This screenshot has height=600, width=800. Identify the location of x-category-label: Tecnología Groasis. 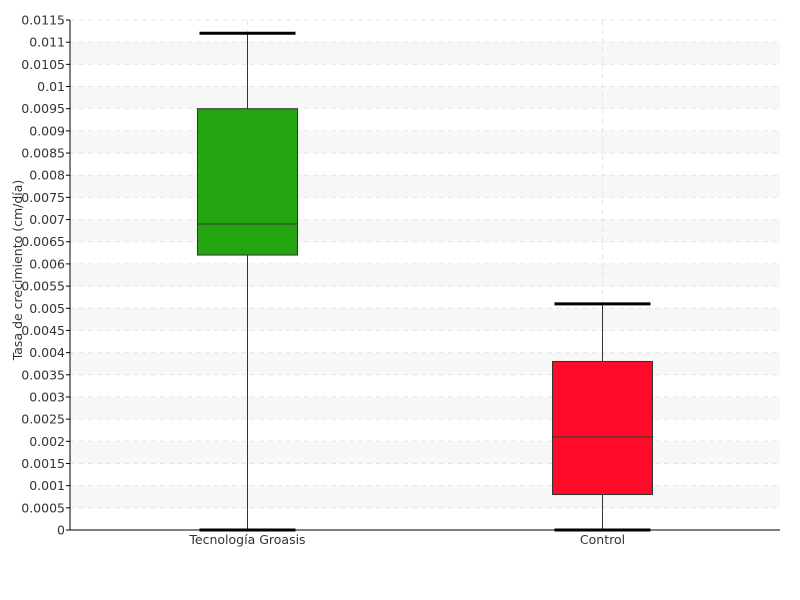
(246, 539).